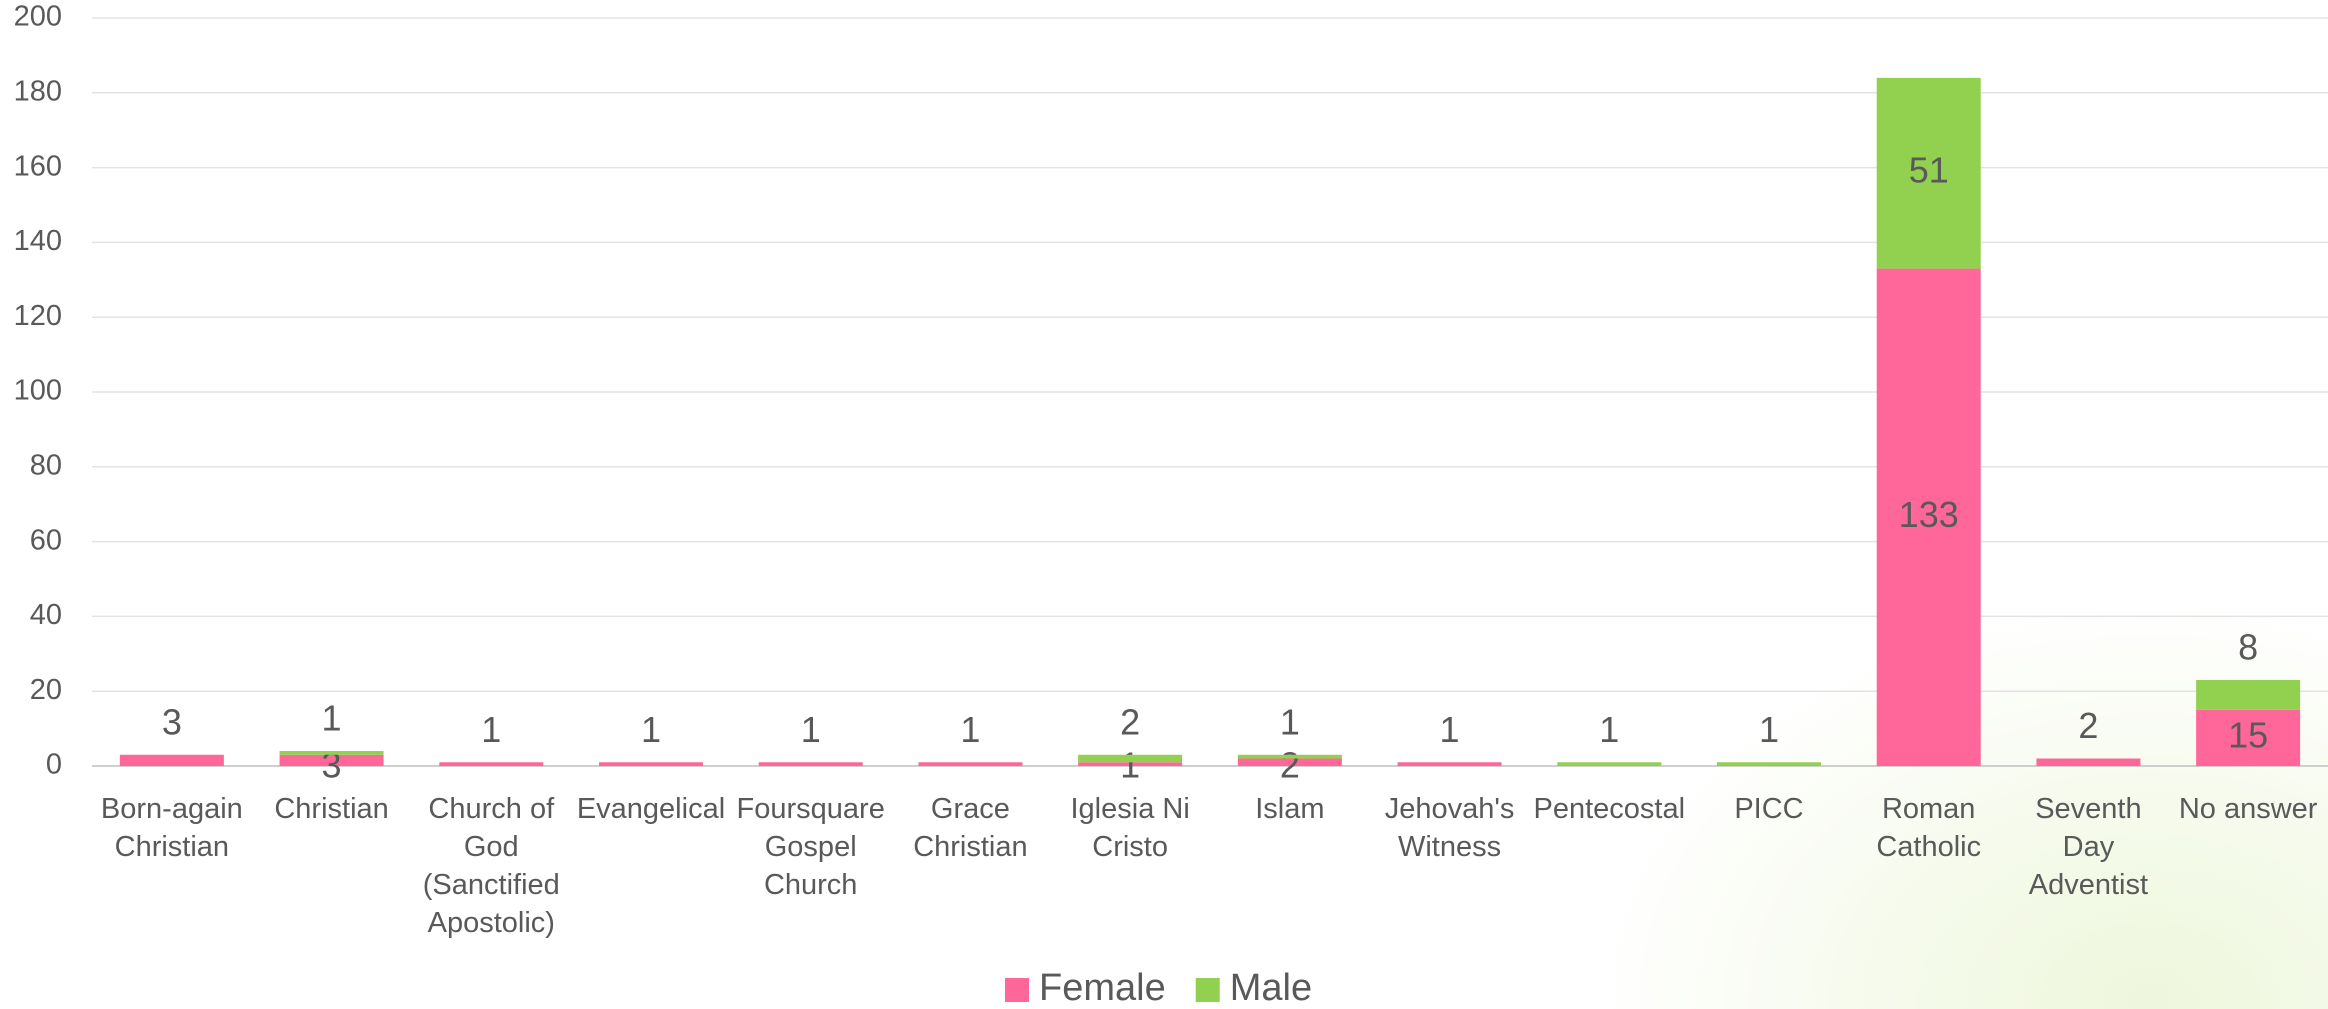 Image resolution: width=2328 pixels, height=1009 pixels. What do you see at coordinates (1929, 514) in the screenshot?
I see `data-label: 133` at bounding box center [1929, 514].